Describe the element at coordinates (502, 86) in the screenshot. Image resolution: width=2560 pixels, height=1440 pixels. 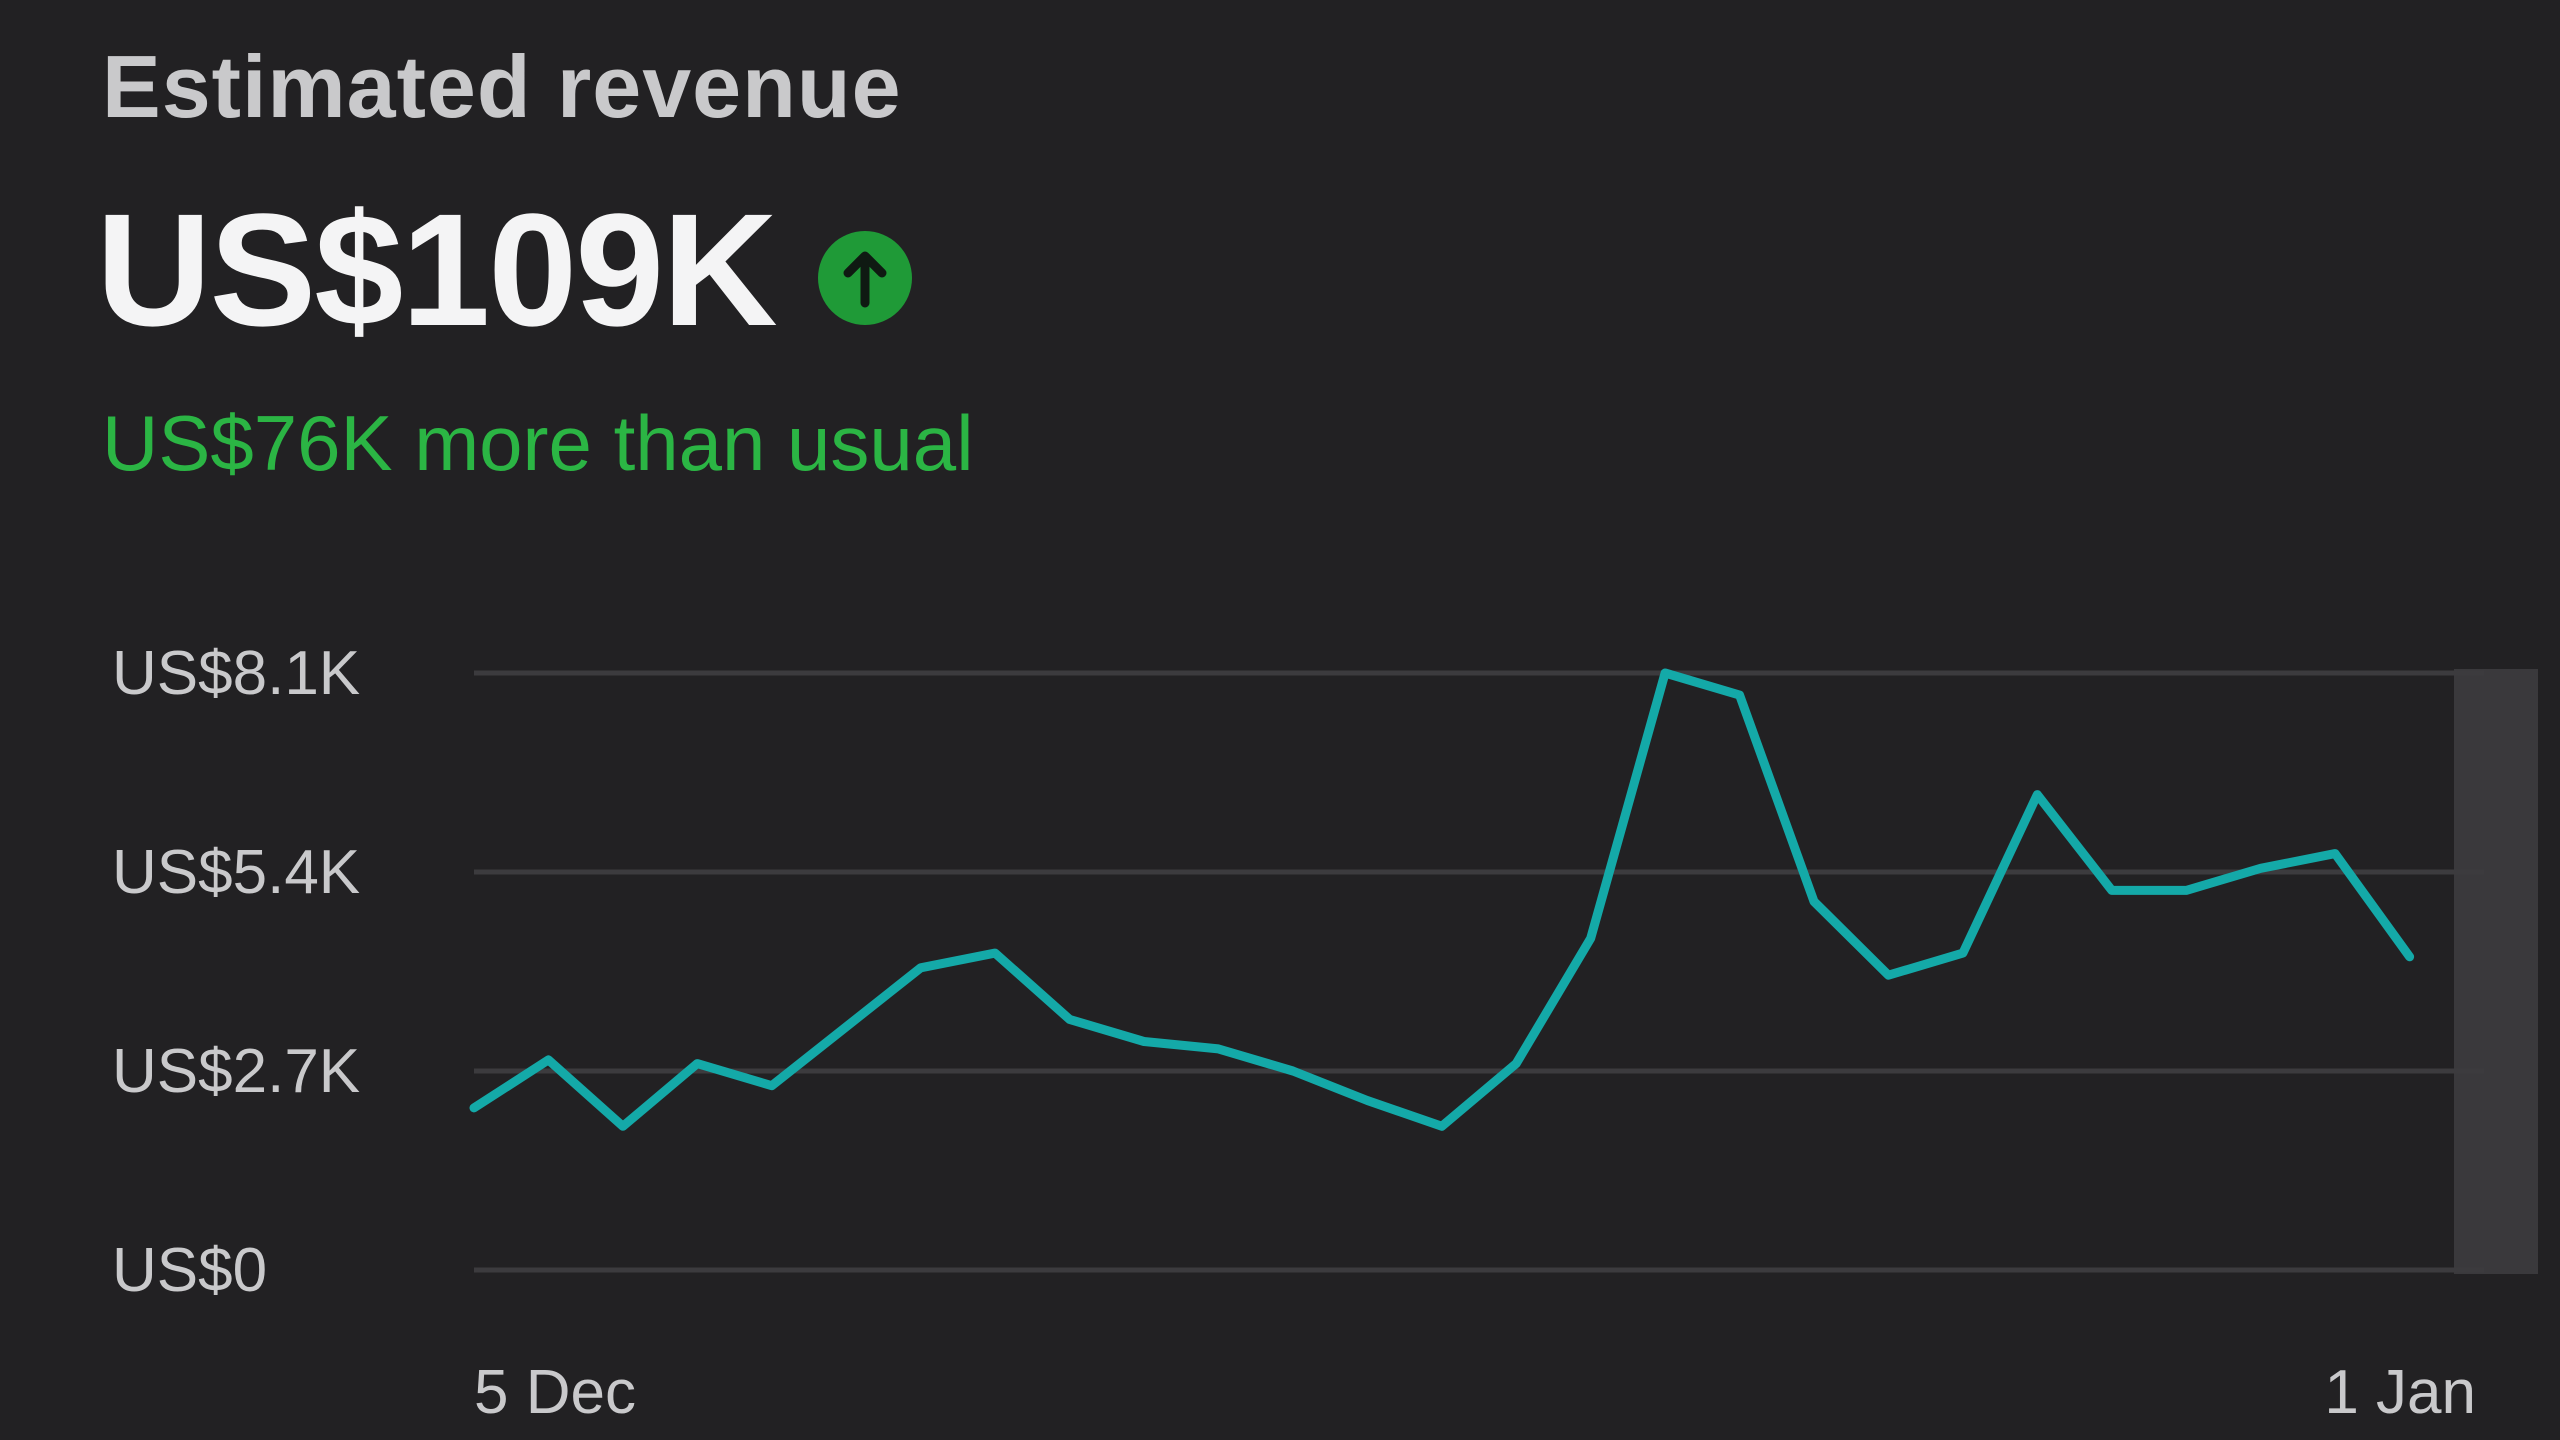
I see `card-title: Estimated revenue` at that location.